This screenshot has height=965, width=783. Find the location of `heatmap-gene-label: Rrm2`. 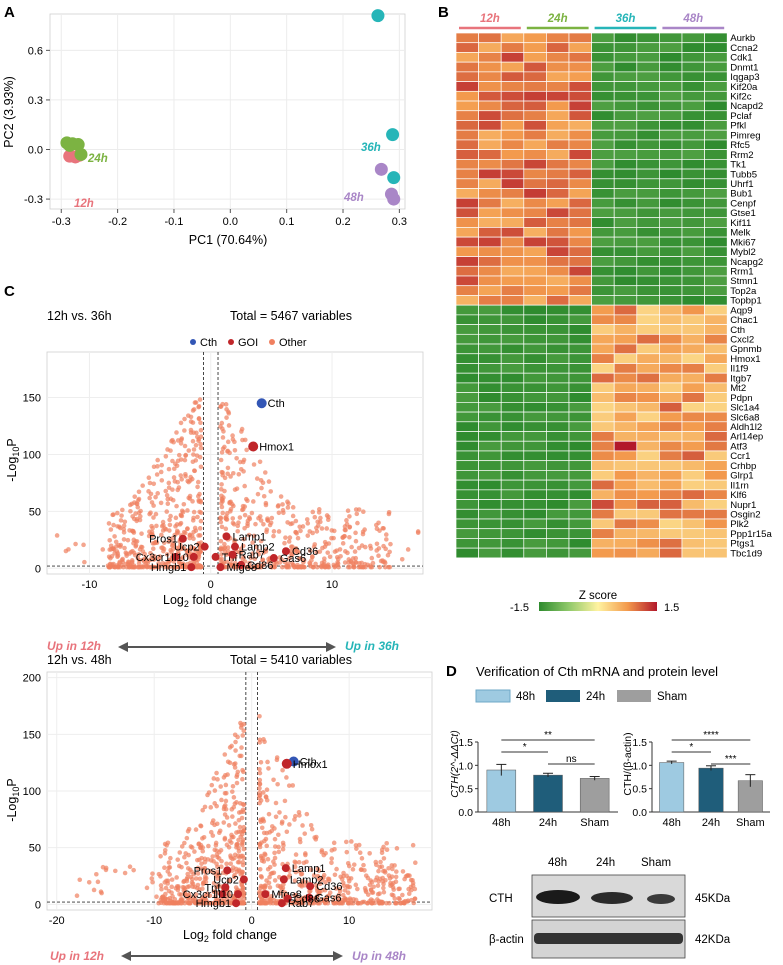

heatmap-gene-label: Rrm2 is located at coordinates (741, 155).